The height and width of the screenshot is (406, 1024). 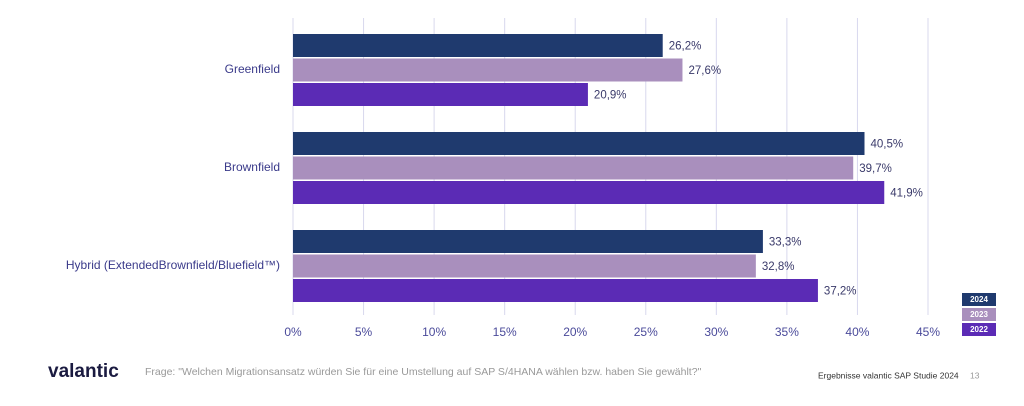 I want to click on x-tick-label: 35%, so click(x=787, y=332).